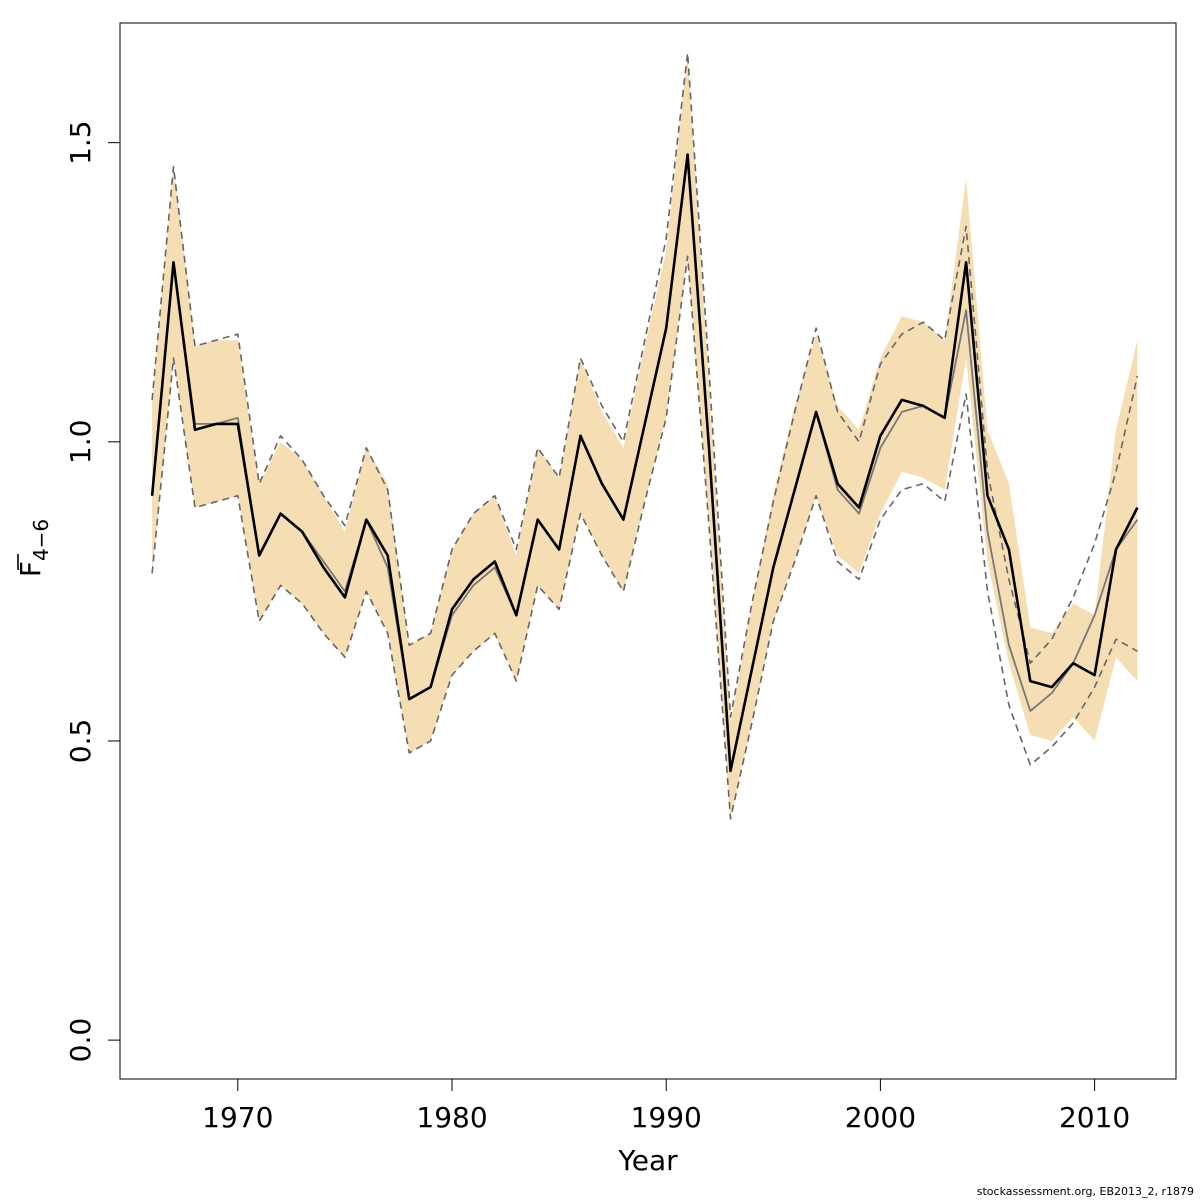 This screenshot has width=1200, height=1200. I want to click on y-axis-label-subscript: 4−6, so click(41, 540).